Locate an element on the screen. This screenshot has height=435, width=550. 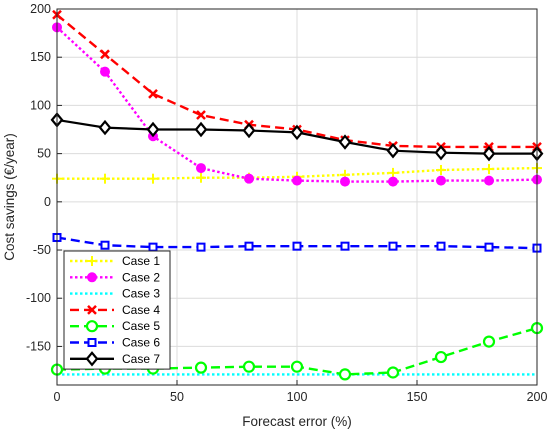
legend-item: Case 4 is located at coordinates (115, 310).